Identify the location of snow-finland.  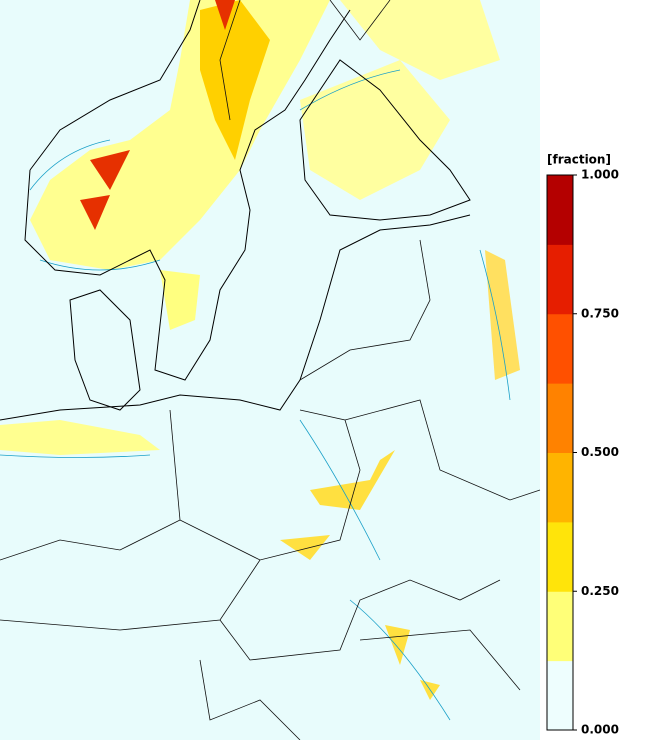
(375, 130).